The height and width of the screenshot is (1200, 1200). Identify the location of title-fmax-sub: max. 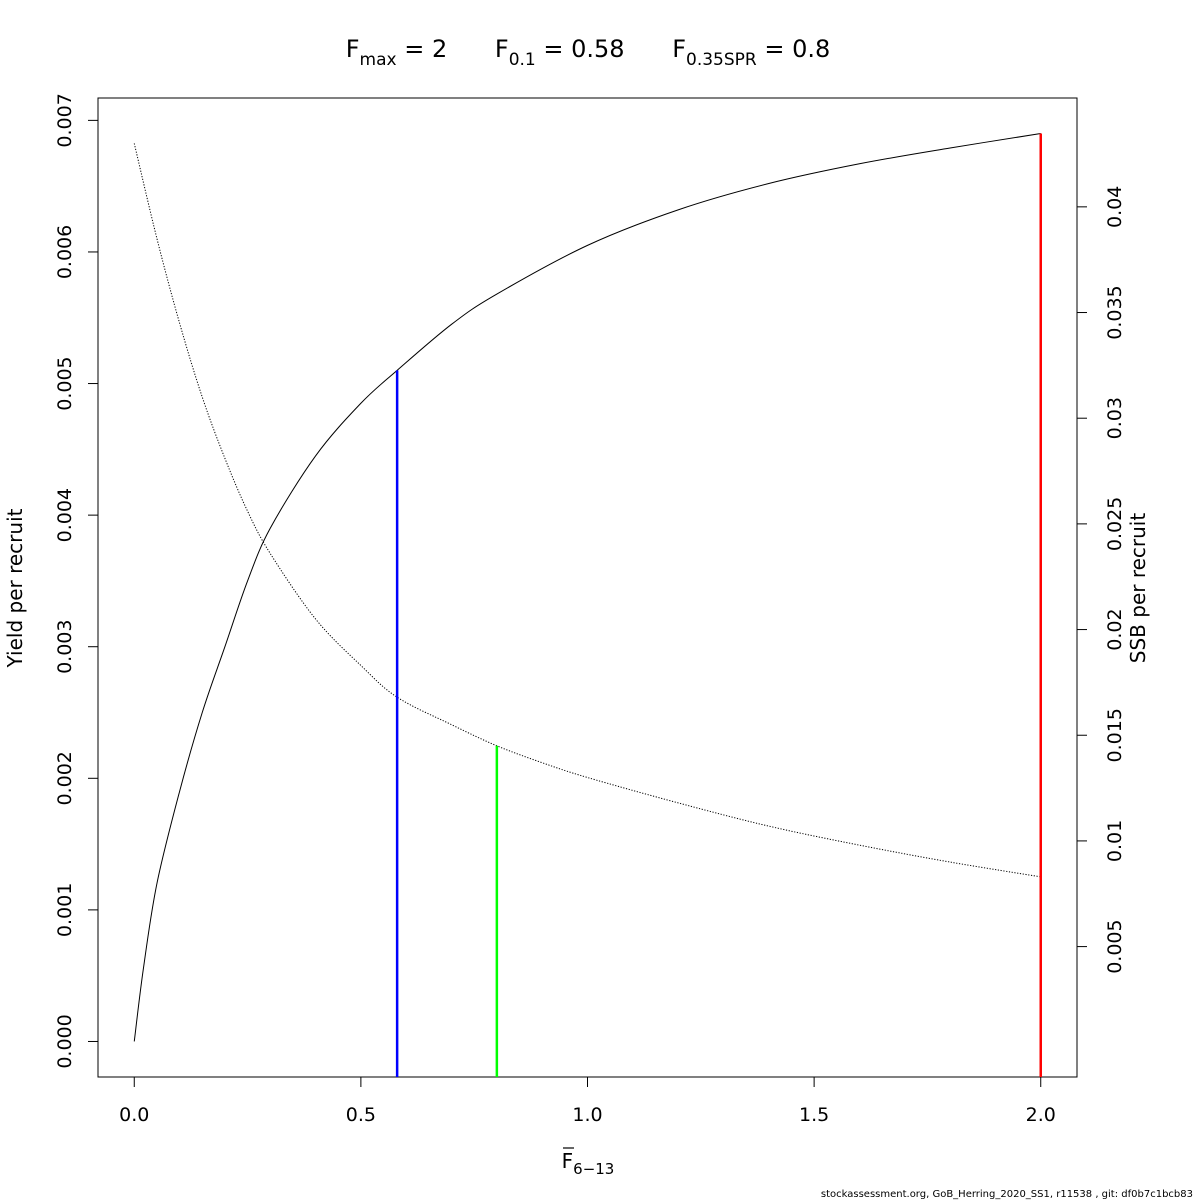
(378, 60).